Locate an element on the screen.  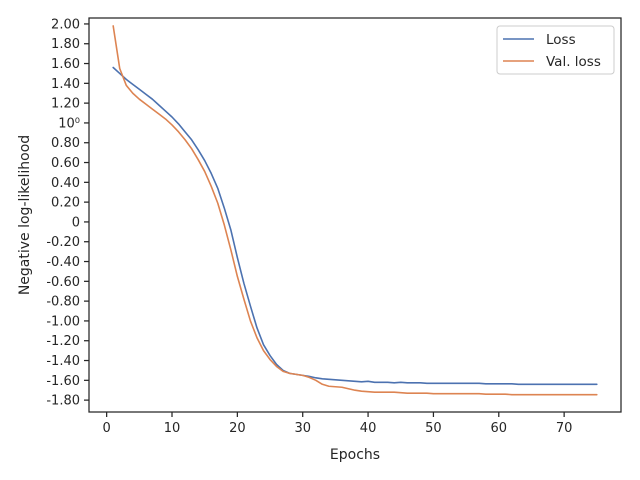
y-tick-label: 0 is located at coordinates (76, 222).